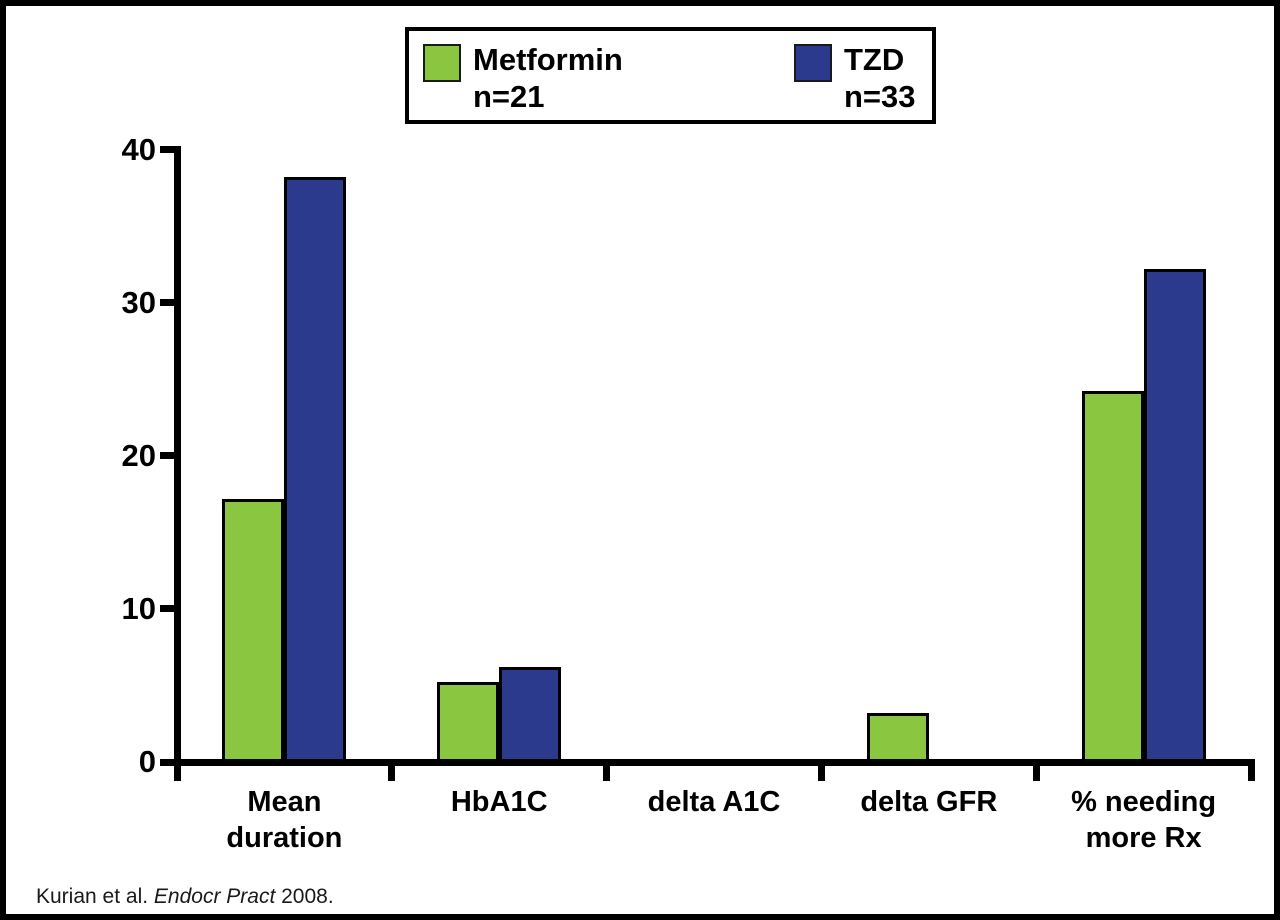 The width and height of the screenshot is (1280, 920). I want to click on citation-prefix: Kurian et al., so click(95, 896).